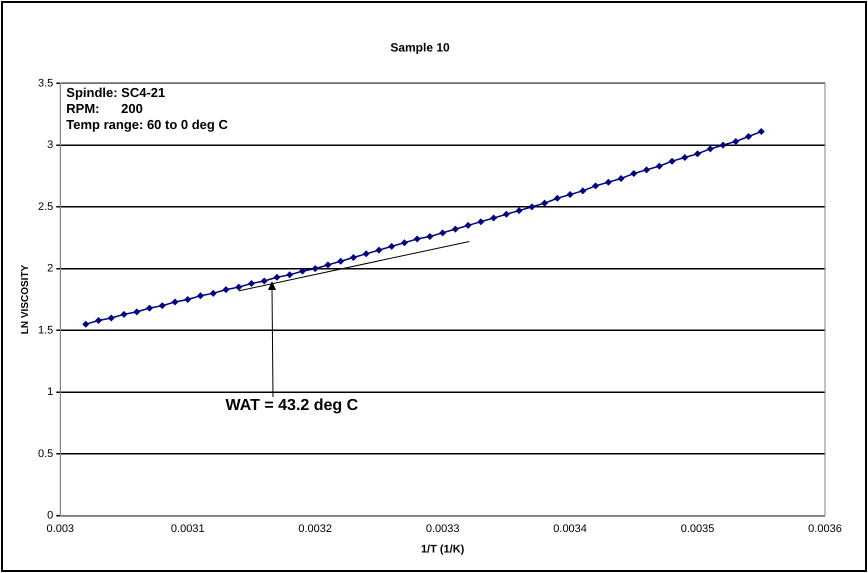 The height and width of the screenshot is (573, 868). Describe the element at coordinates (443, 529) in the screenshot. I see `x-tick-label: 0.0033` at that location.